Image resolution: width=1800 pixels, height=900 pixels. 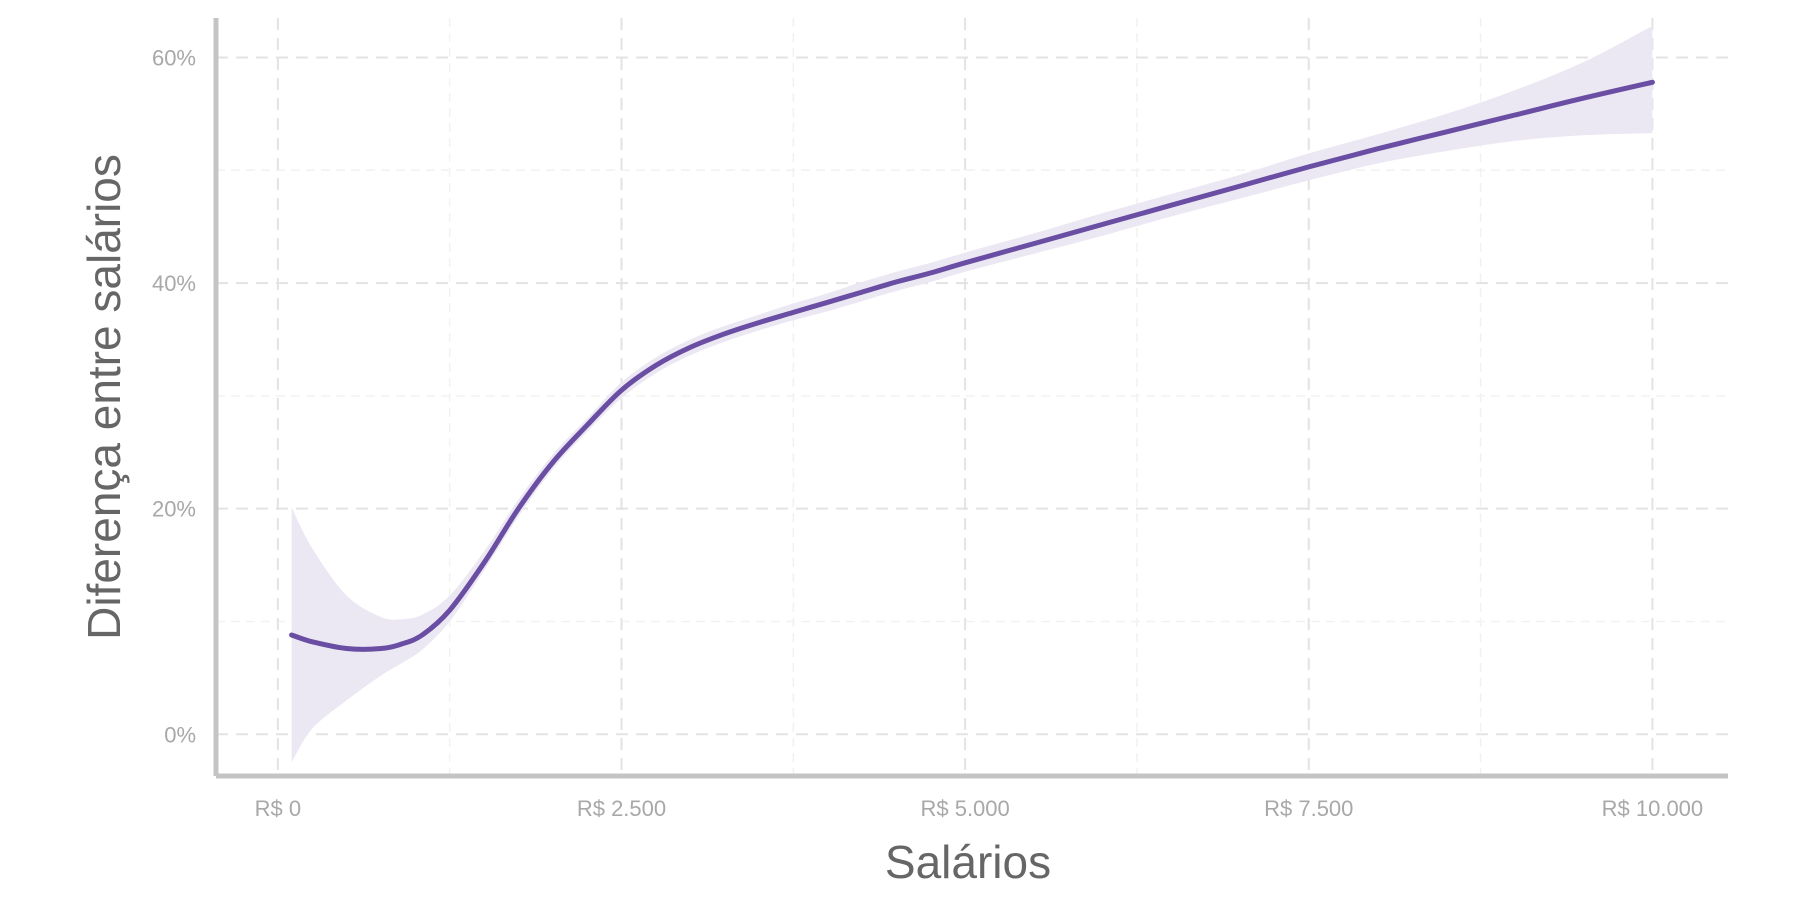 What do you see at coordinates (1308, 808) in the screenshot?
I see `x-tick-label: R$ 7.500` at bounding box center [1308, 808].